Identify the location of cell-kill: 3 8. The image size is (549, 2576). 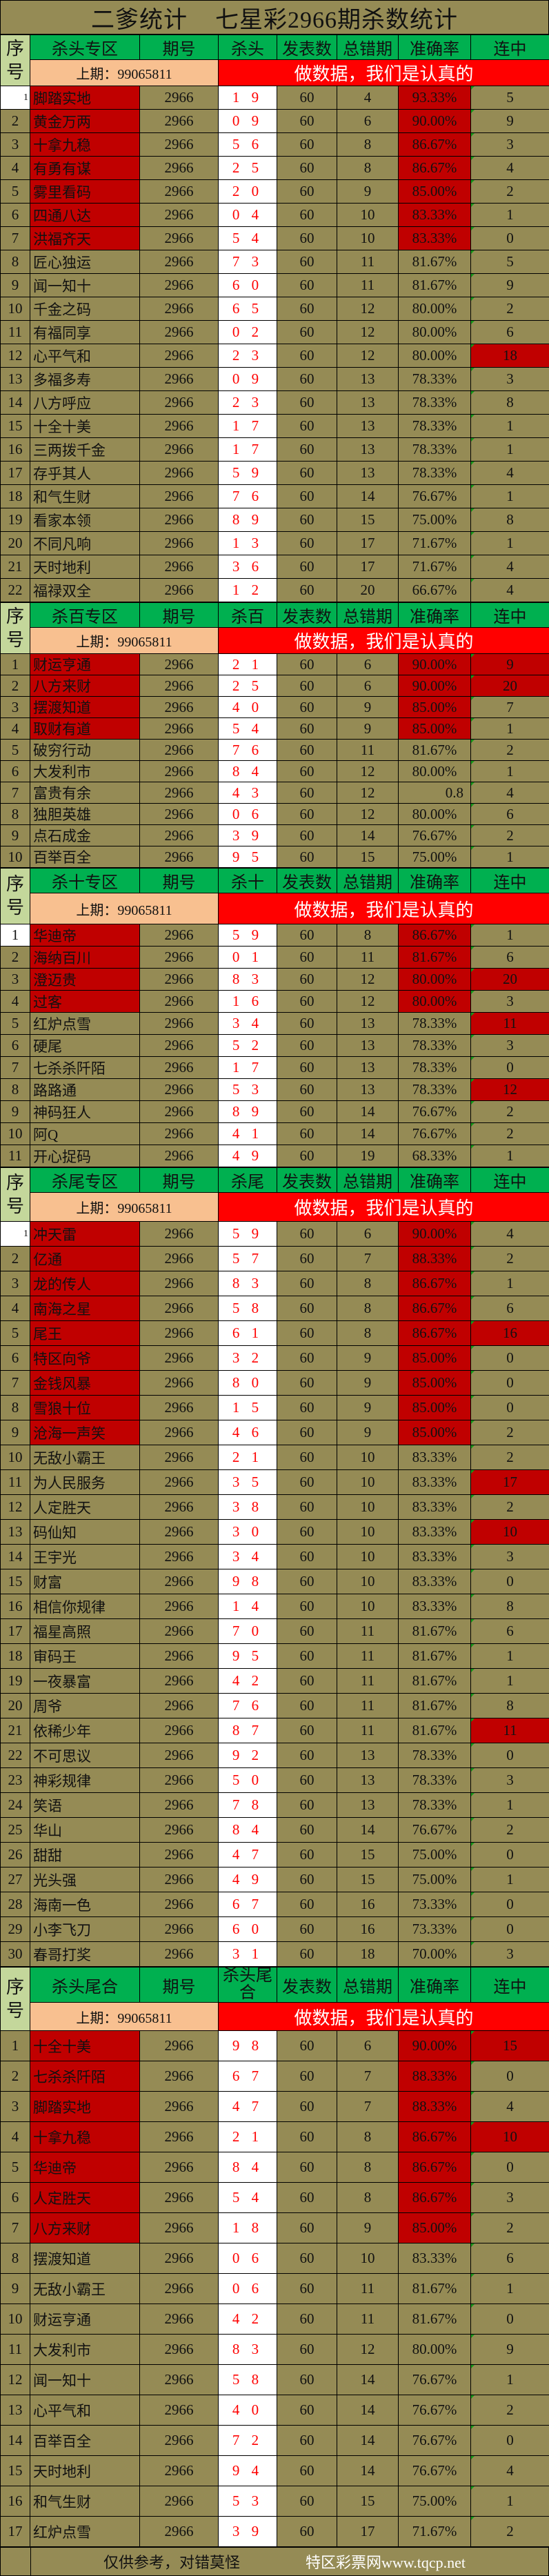
(248, 1507).